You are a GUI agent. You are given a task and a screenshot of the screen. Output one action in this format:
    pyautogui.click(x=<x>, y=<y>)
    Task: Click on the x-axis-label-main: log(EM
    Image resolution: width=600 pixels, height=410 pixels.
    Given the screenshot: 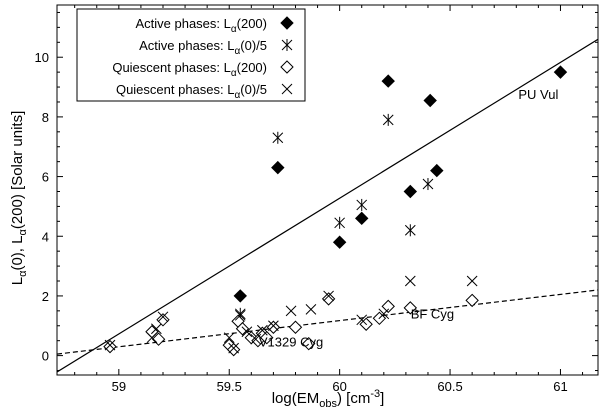 What is the action you would take?
    pyautogui.click(x=296, y=398)
    